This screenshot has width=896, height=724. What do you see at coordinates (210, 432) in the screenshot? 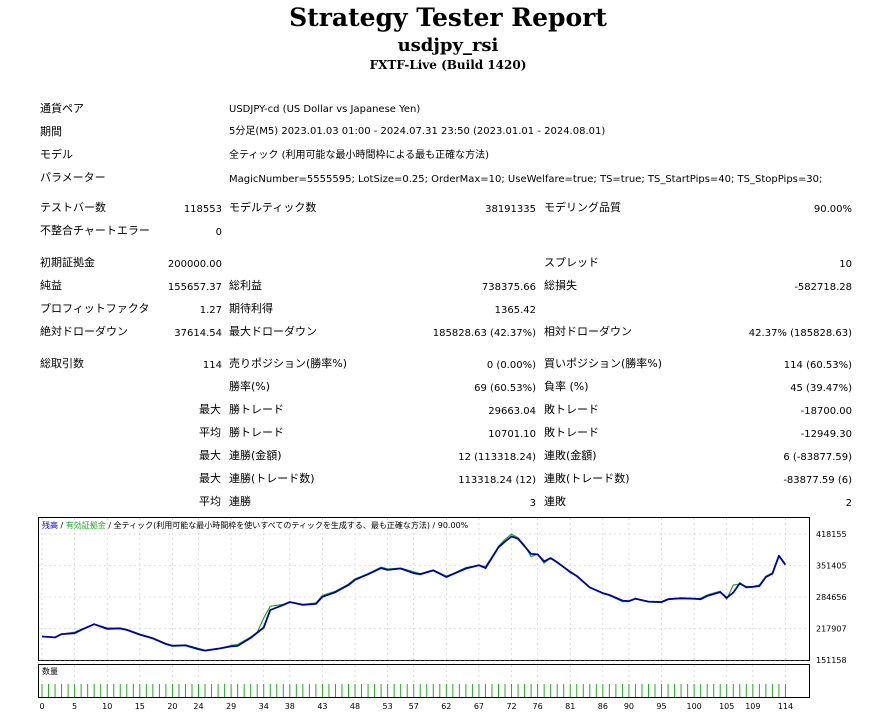
I see `avg-label-1: 平均` at bounding box center [210, 432].